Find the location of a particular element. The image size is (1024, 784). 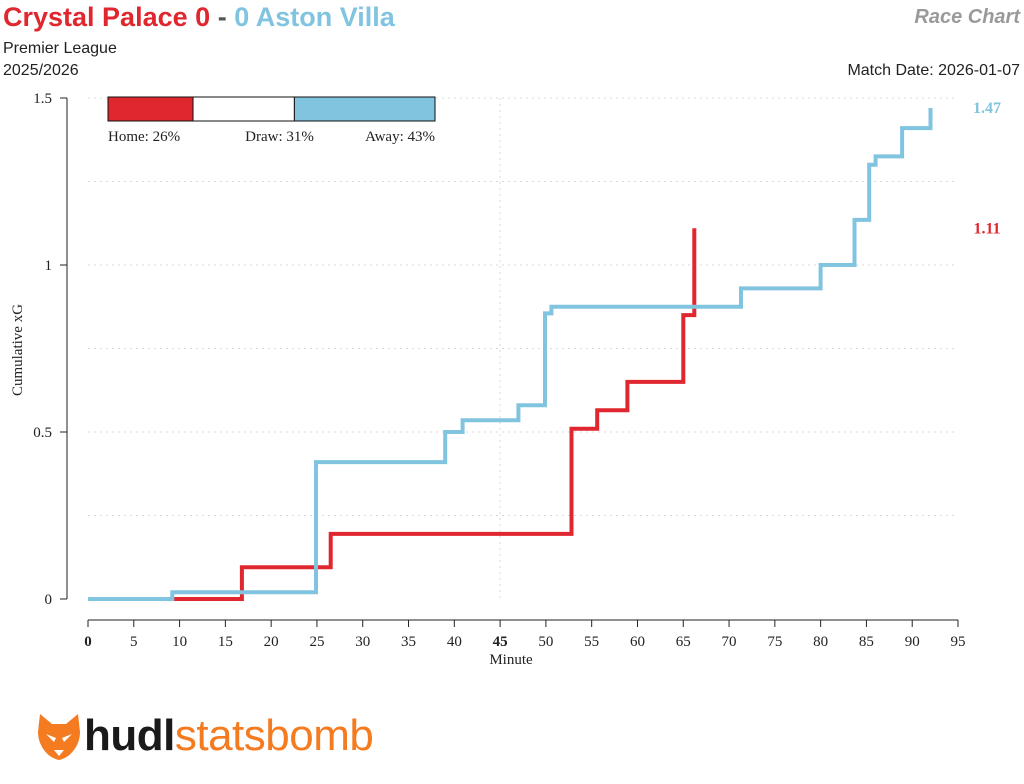

y-tick-label: 0 is located at coordinates (49, 600).